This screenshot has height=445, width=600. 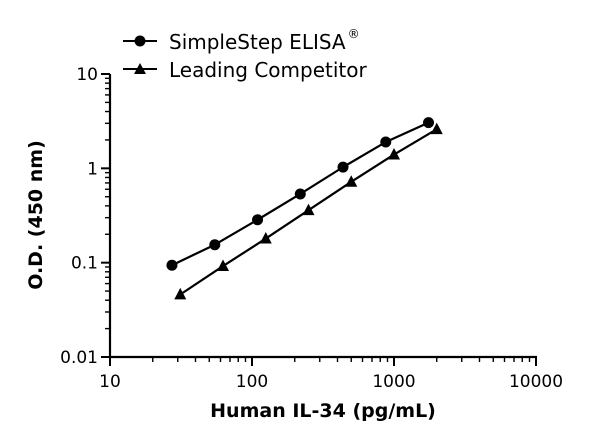 I want to click on y-tick-label: 0.01, so click(x=79, y=358).